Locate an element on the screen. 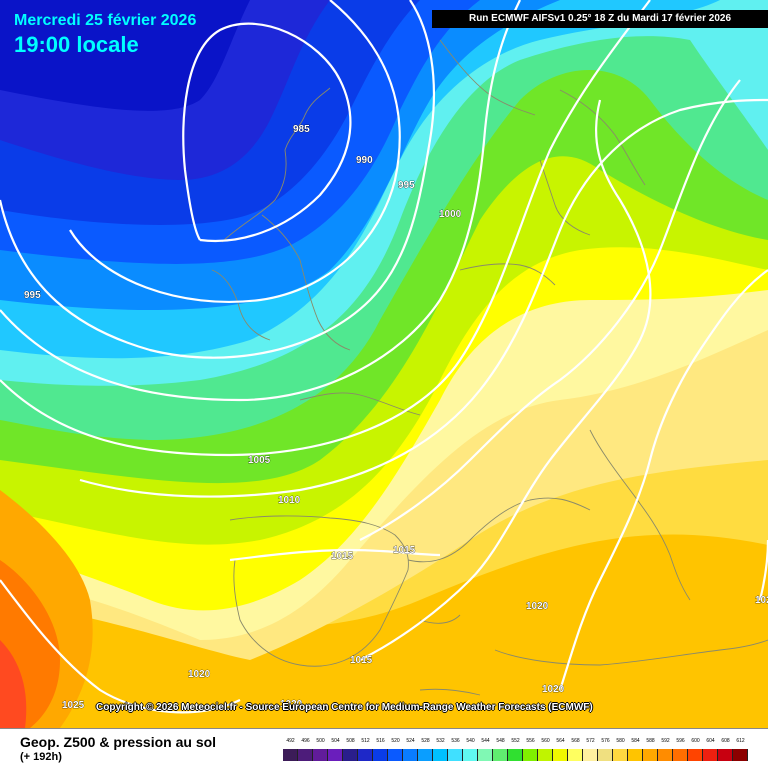 This screenshot has height=769, width=768. scale-tick-label: 608 is located at coordinates (725, 741).